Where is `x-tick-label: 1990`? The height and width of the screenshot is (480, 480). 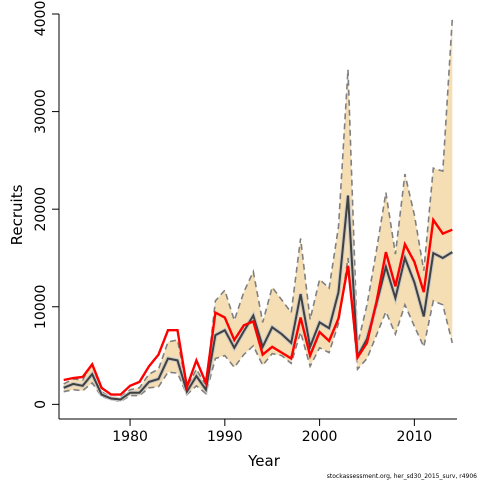 x-tick-label: 1990 is located at coordinates (225, 437).